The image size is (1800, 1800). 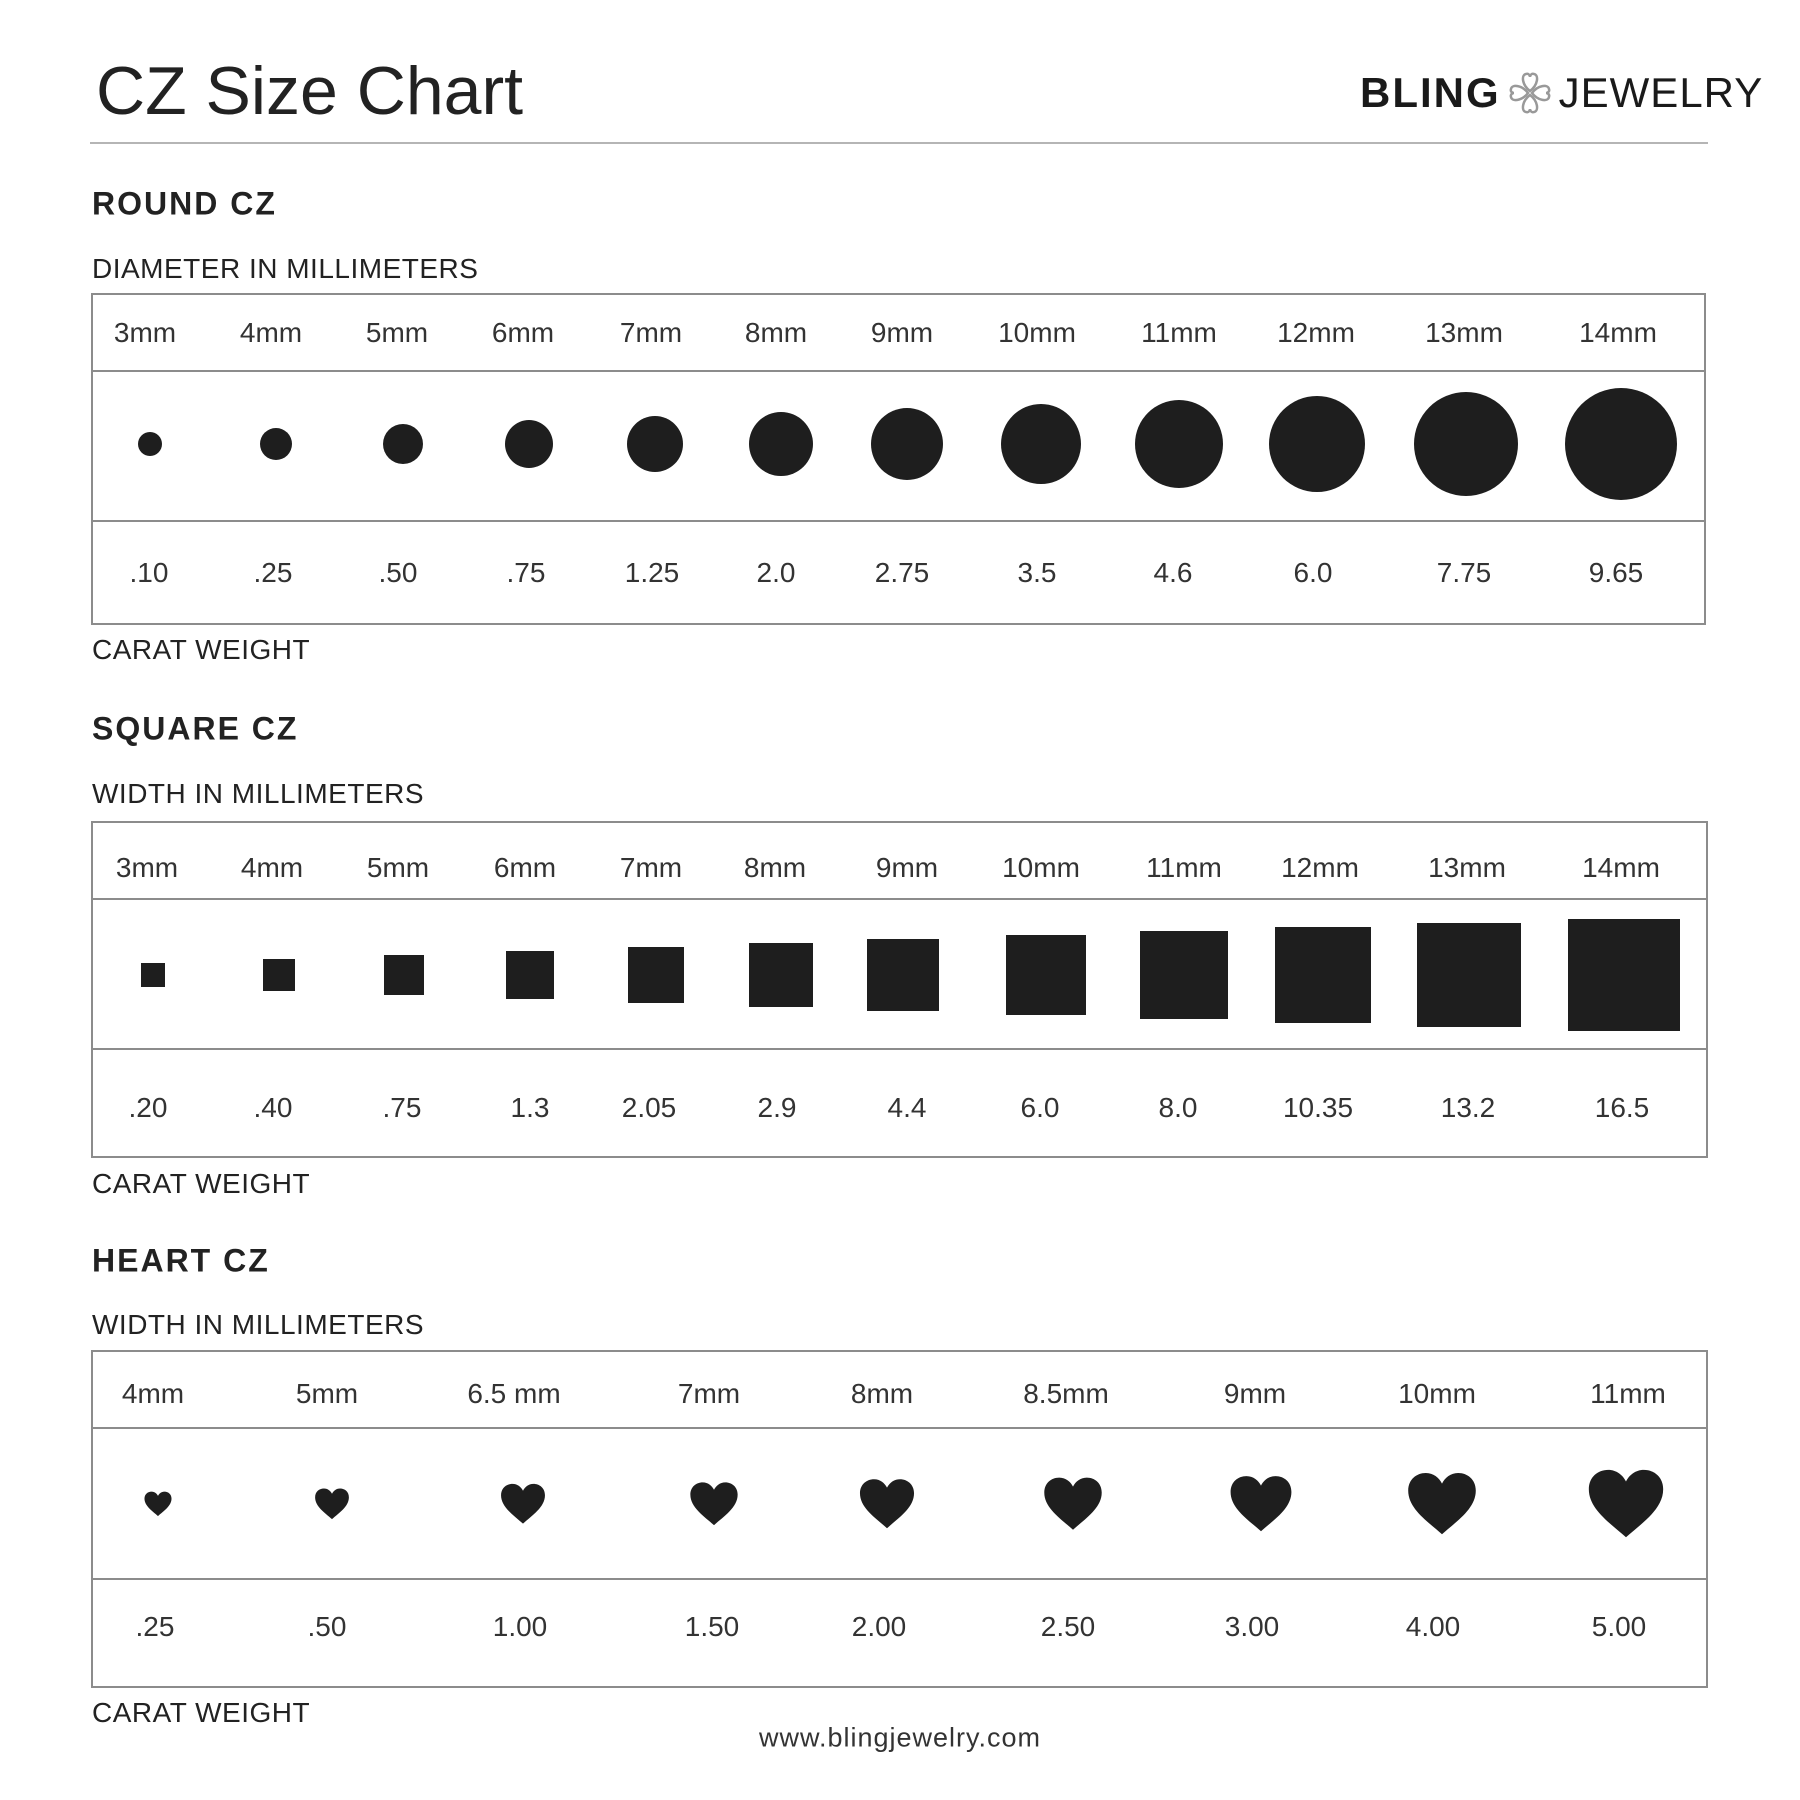 I want to click on carat-weight-value: 2.9, so click(x=777, y=1107).